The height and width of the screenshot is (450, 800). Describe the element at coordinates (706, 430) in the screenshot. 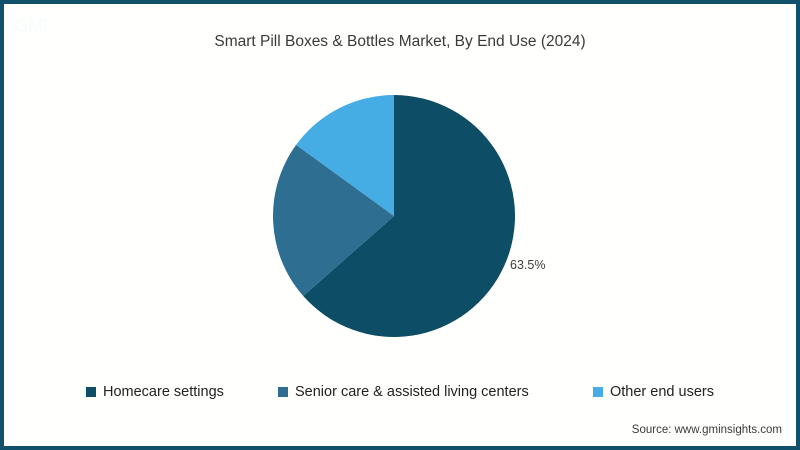

I see `source-attribution: Source: www.gminsights.com` at that location.